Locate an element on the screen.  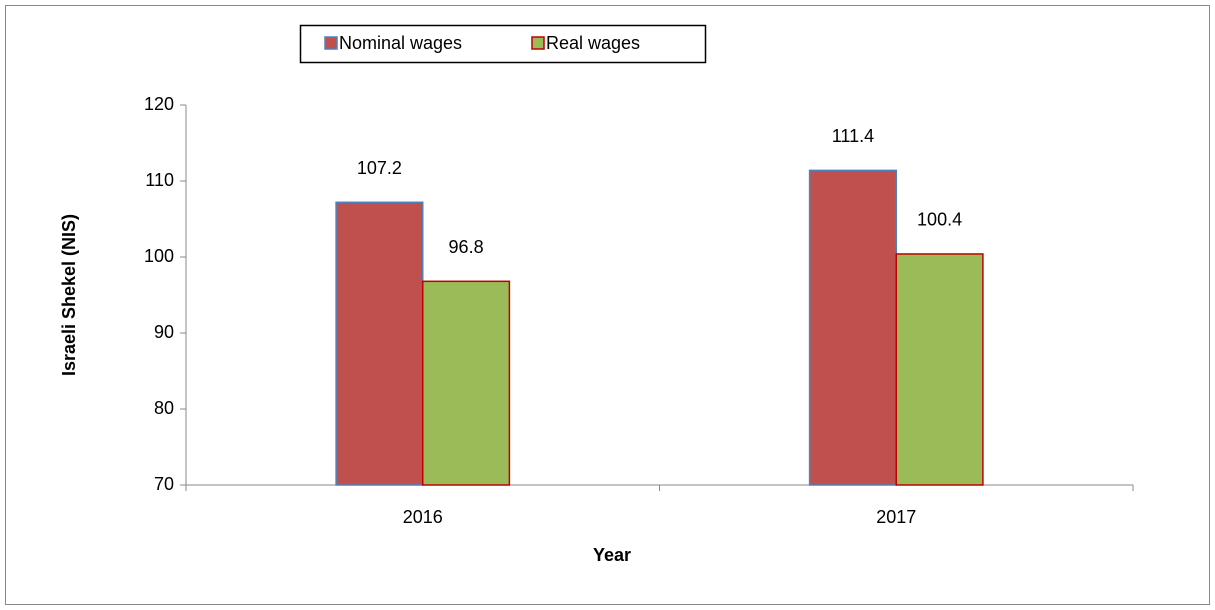
data-label: 111.4 is located at coordinates (853, 136).